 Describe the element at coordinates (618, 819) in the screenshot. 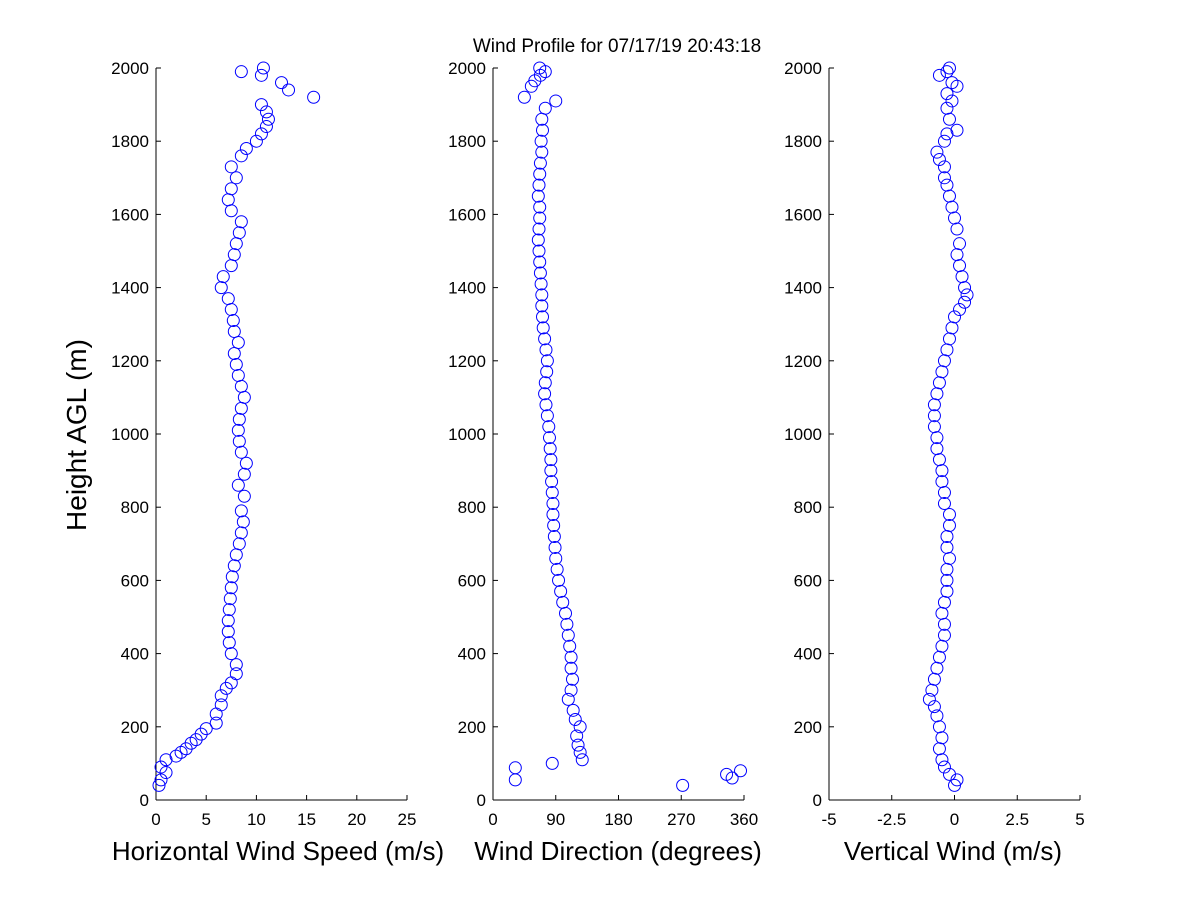

I see `x-tick-label: 180` at that location.